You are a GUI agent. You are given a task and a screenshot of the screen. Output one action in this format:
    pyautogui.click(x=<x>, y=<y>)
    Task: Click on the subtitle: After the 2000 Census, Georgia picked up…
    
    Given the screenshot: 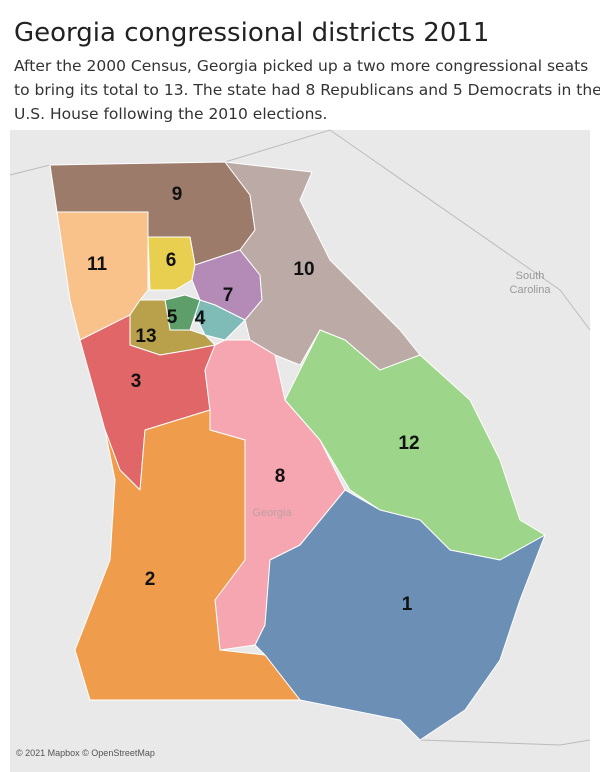 What is the action you would take?
    pyautogui.click(x=307, y=90)
    